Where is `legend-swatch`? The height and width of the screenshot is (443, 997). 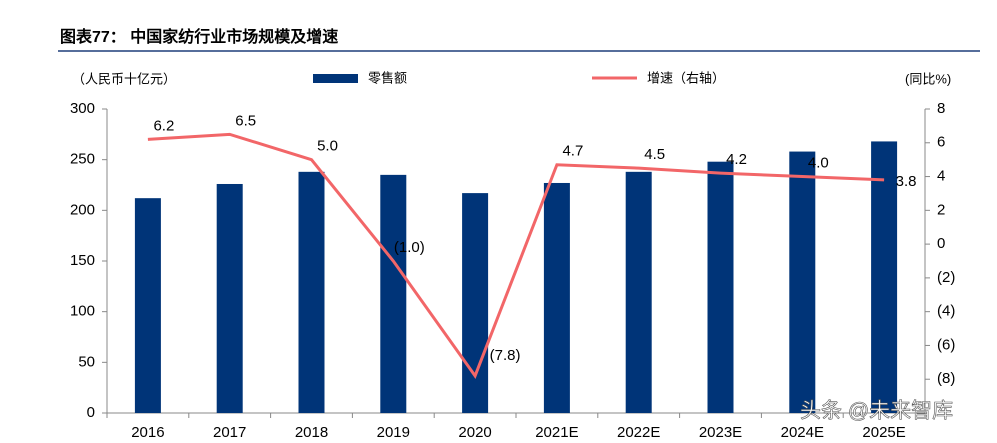
legend-swatch is located at coordinates (335, 78).